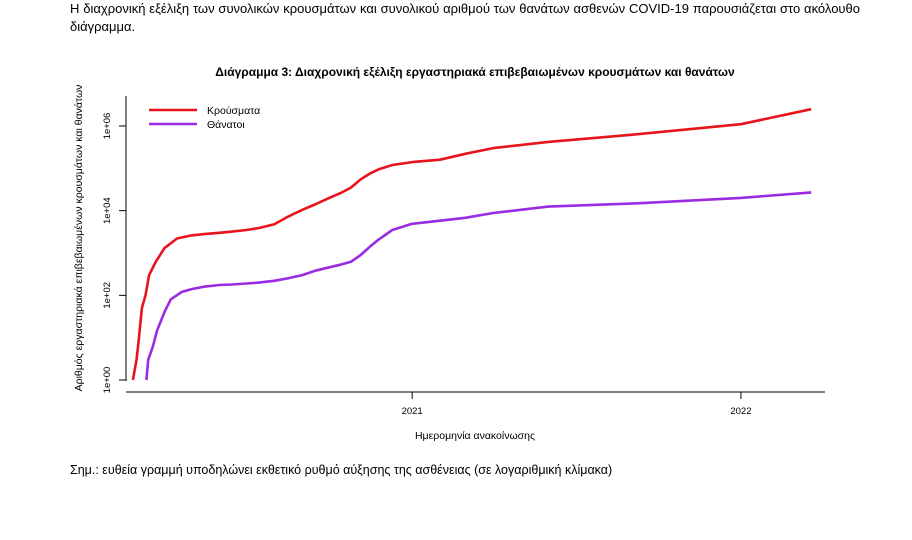 Image resolution: width=912 pixels, height=540 pixels. Describe the element at coordinates (107, 126) in the screenshot. I see `y-tick-label: 1e+06` at that location.